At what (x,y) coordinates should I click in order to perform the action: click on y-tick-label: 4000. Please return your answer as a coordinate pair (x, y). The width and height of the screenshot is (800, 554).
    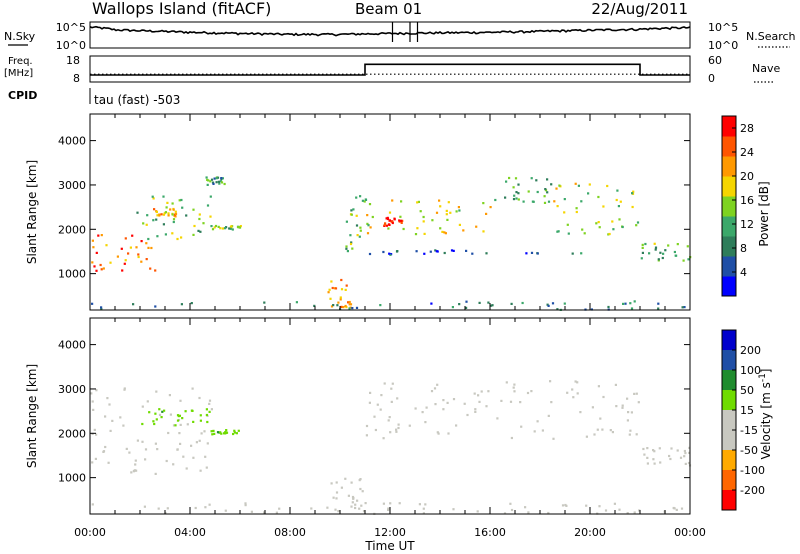
    Looking at the image, I should click on (72, 141).